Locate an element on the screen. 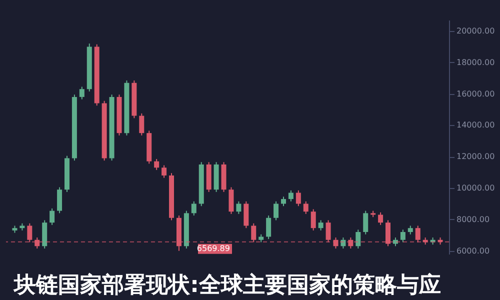  y-tick-label: 20000.00 is located at coordinates (475, 31).